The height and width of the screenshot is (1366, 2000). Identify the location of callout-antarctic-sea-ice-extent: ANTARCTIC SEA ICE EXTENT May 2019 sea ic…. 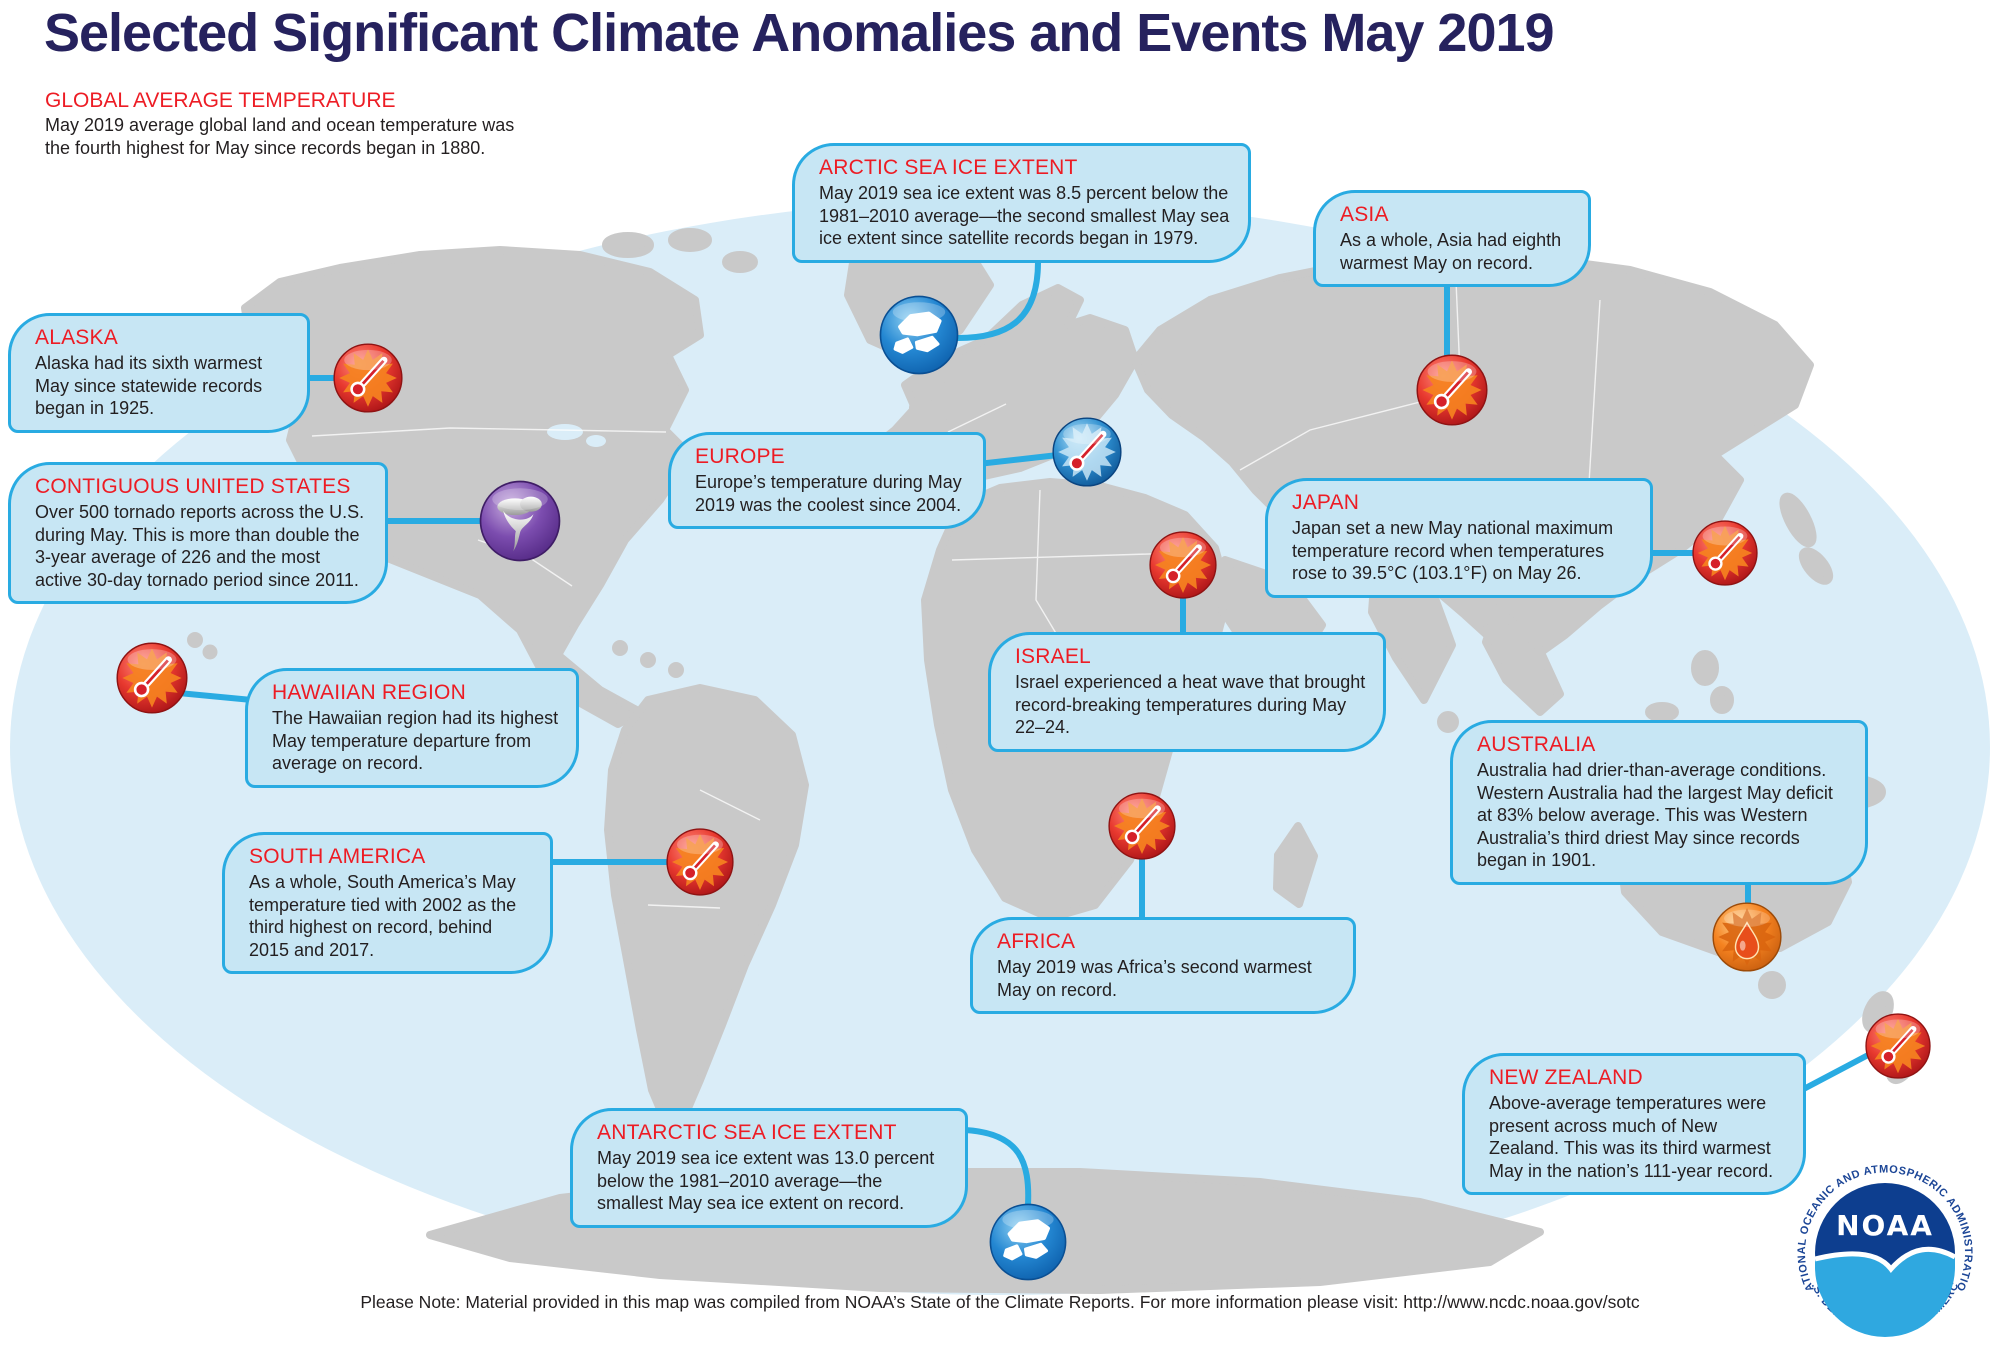
(769, 1168).